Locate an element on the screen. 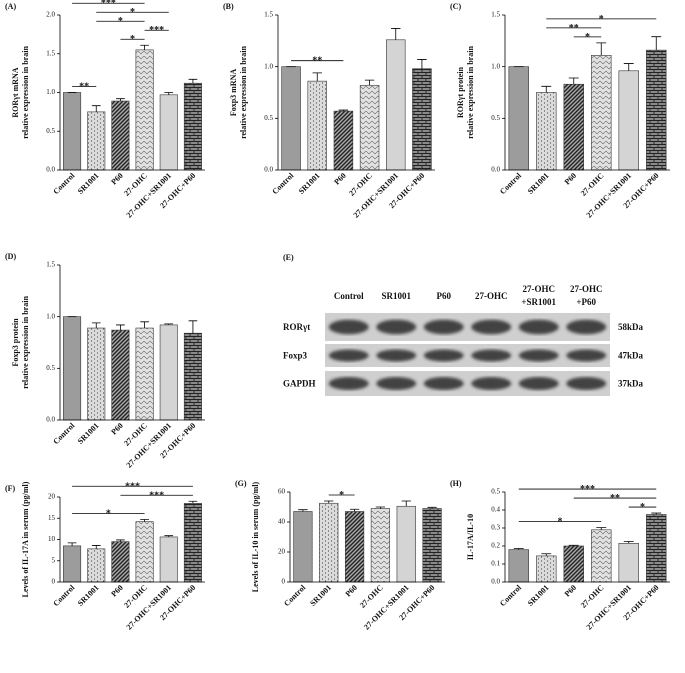 This screenshot has width=685, height=673. lane-label: +P60 is located at coordinates (586, 302).